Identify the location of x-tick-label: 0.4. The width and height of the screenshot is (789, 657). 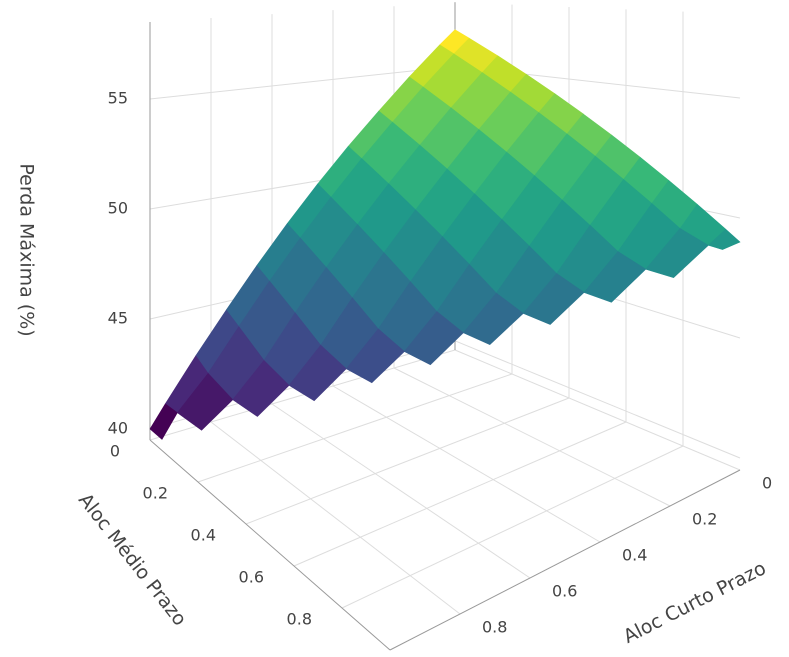
(634, 555).